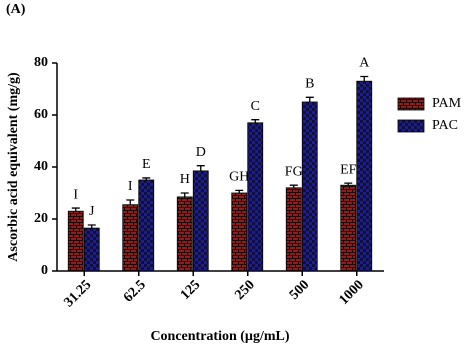 Image resolution: width=473 pixels, height=350 pixels. Describe the element at coordinates (13, 167) in the screenshot. I see `y-axis-label: Ascorbic acid equivalent (mg/g)` at that location.